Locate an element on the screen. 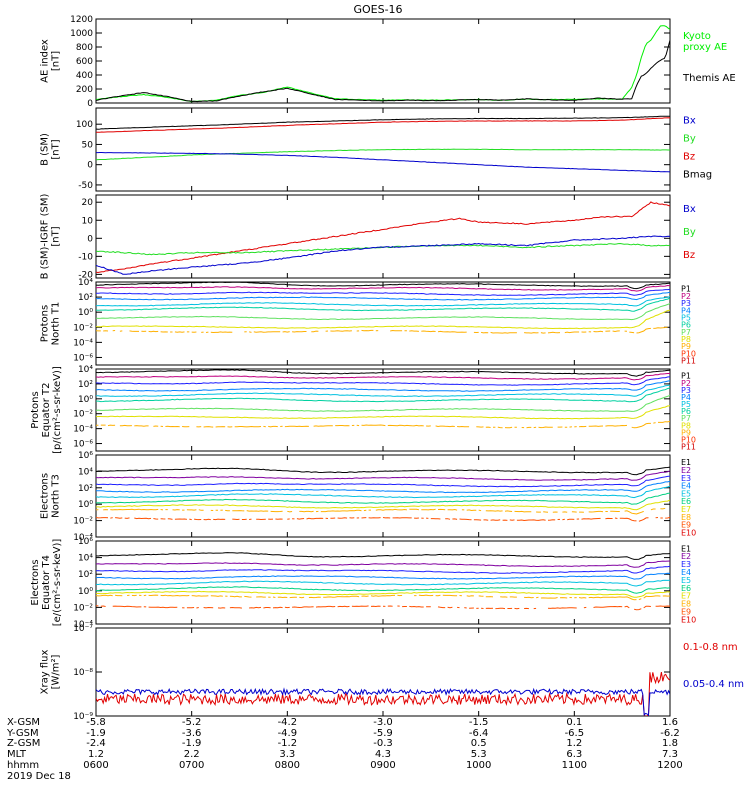  channel-label: P4 is located at coordinates (686, 310).